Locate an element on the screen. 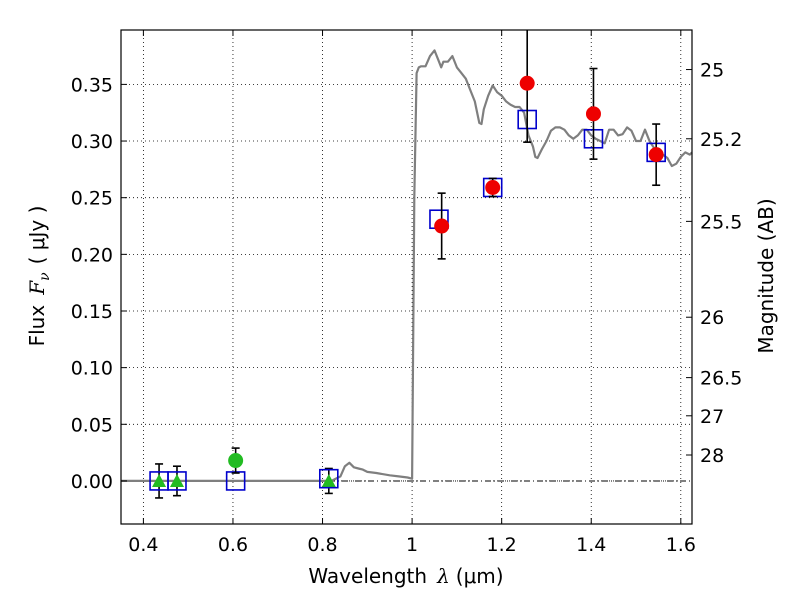  y-axis-label-symbol: F is located at coordinates (37, 288).